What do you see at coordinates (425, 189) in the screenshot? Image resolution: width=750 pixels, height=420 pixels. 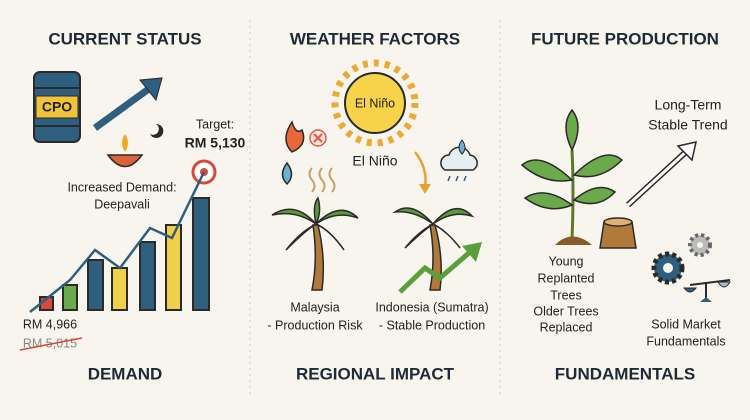 I see `arrow-head` at bounding box center [425, 189].